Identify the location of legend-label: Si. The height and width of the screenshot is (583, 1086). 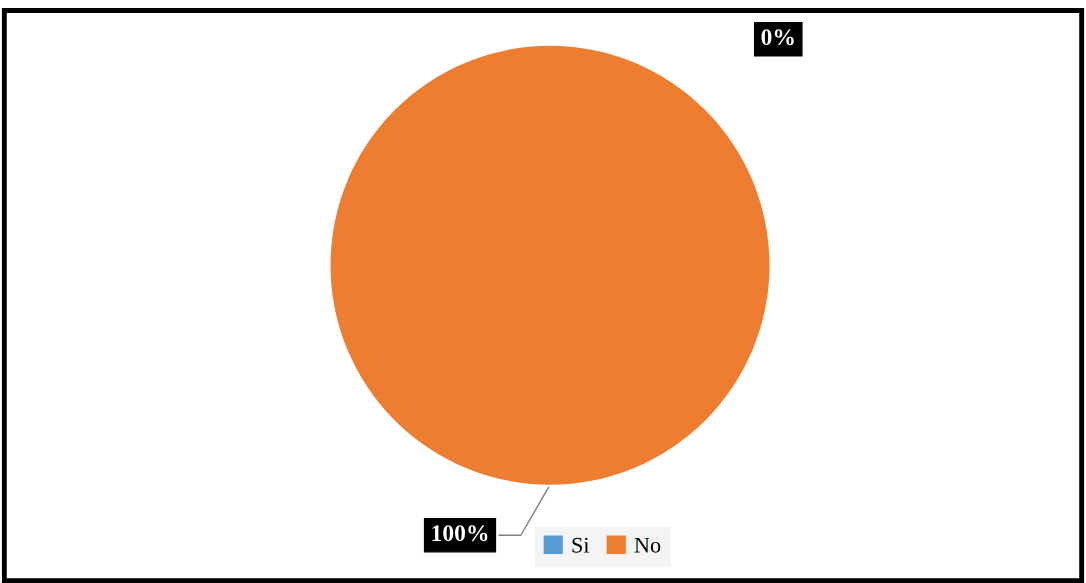
(581, 545).